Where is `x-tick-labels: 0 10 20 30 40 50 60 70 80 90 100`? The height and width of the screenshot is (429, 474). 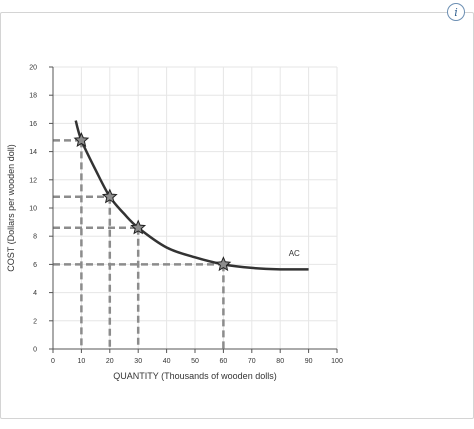 x-tick-labels: 0 10 20 30 40 50 60 70 80 90 100 is located at coordinates (197, 361).